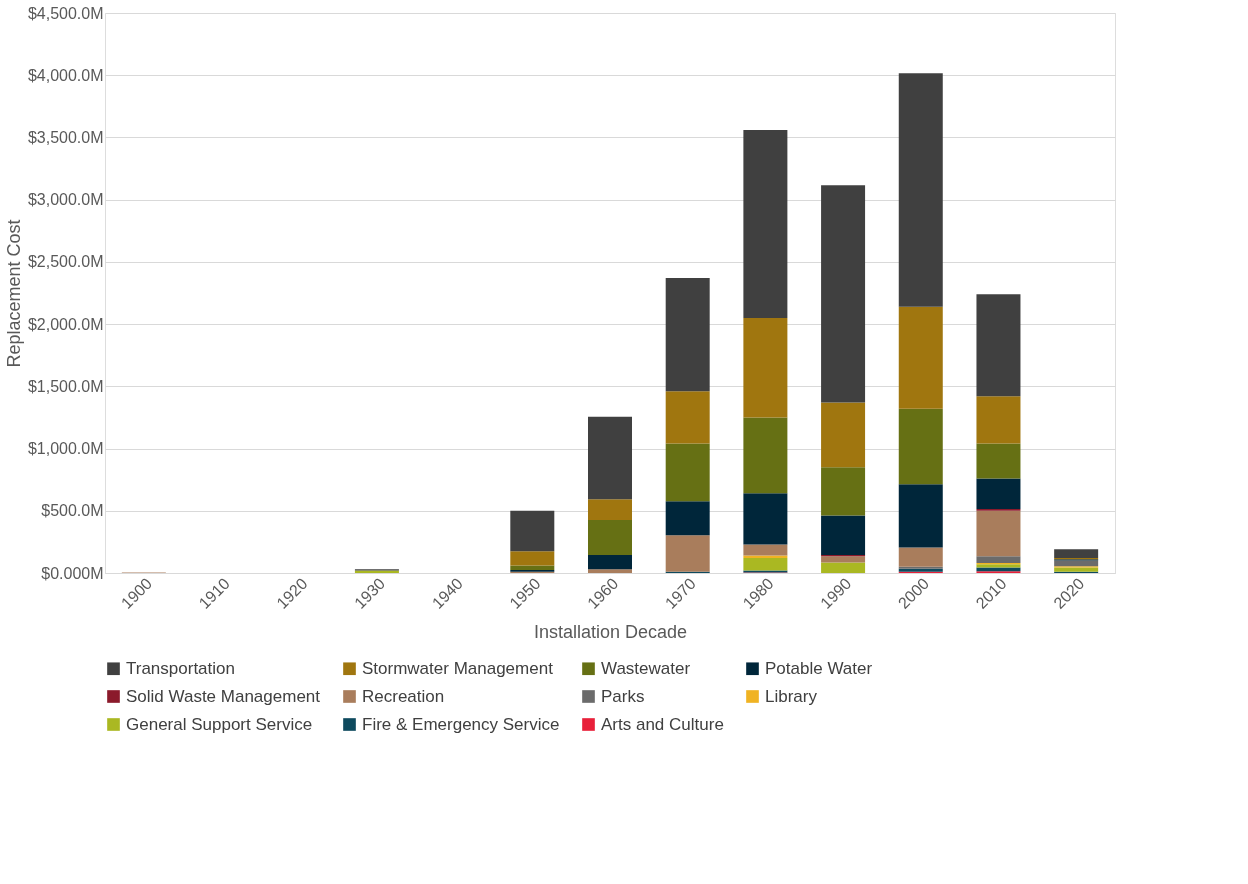  Describe the element at coordinates (72, 573) in the screenshot. I see `y-tick-label: $0.000M` at that location.